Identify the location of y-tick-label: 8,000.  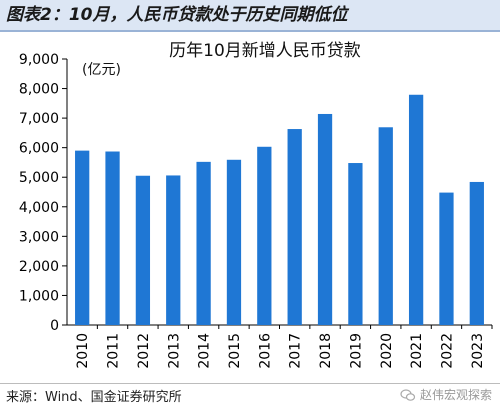
(39, 90).